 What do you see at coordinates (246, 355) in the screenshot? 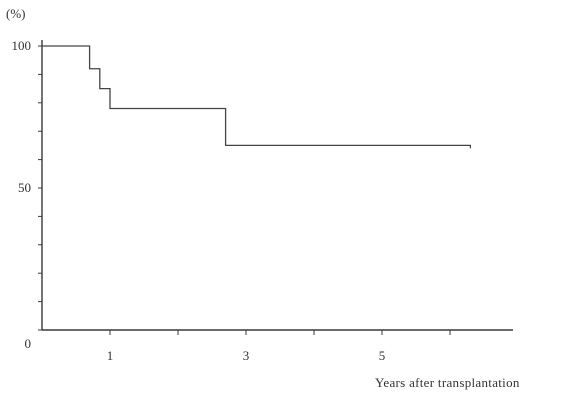
I see `x-tick-label-3: 3` at bounding box center [246, 355].